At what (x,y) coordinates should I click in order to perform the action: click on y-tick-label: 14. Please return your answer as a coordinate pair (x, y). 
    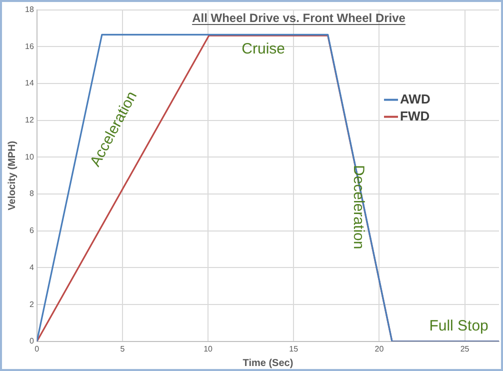
    Looking at the image, I should click on (29, 83).